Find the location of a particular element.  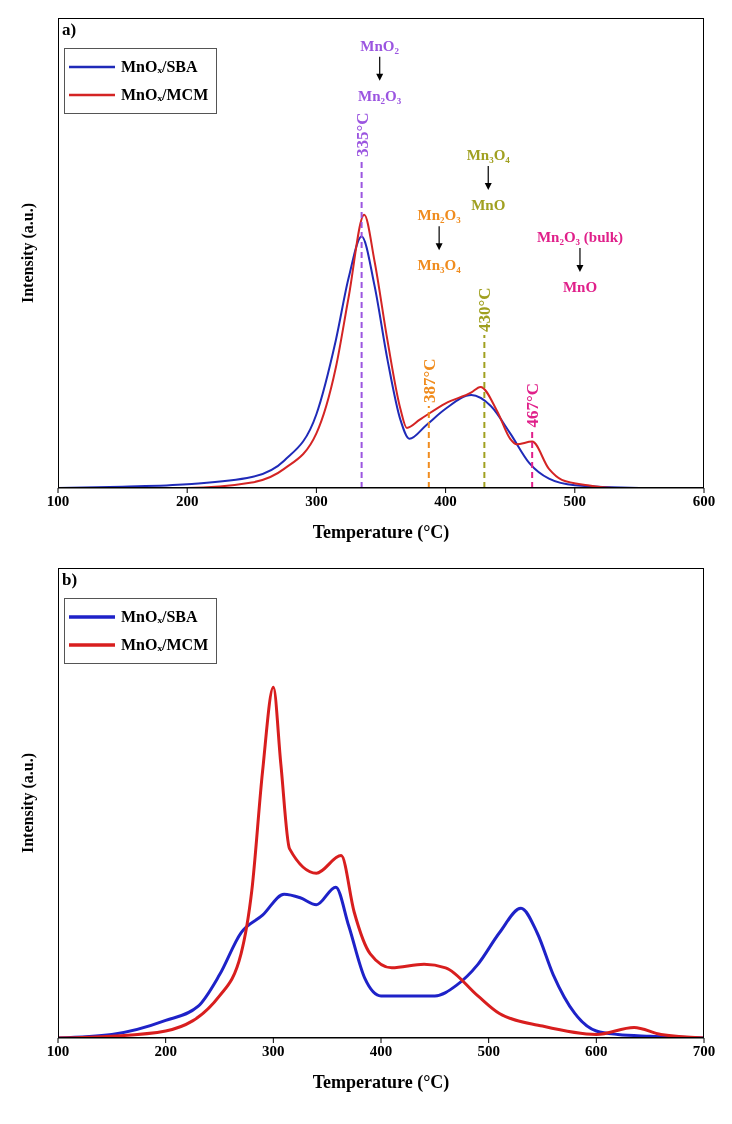

x-tick-label: 700 is located at coordinates (704, 1050).